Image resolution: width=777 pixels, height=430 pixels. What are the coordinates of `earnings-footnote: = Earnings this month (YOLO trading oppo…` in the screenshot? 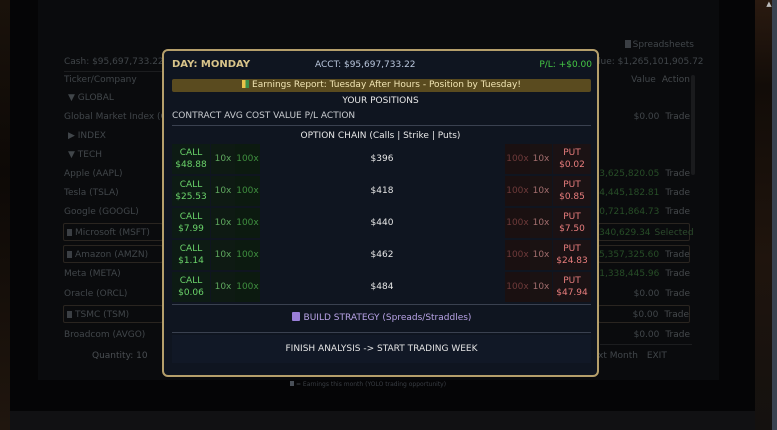 It's located at (368, 384).